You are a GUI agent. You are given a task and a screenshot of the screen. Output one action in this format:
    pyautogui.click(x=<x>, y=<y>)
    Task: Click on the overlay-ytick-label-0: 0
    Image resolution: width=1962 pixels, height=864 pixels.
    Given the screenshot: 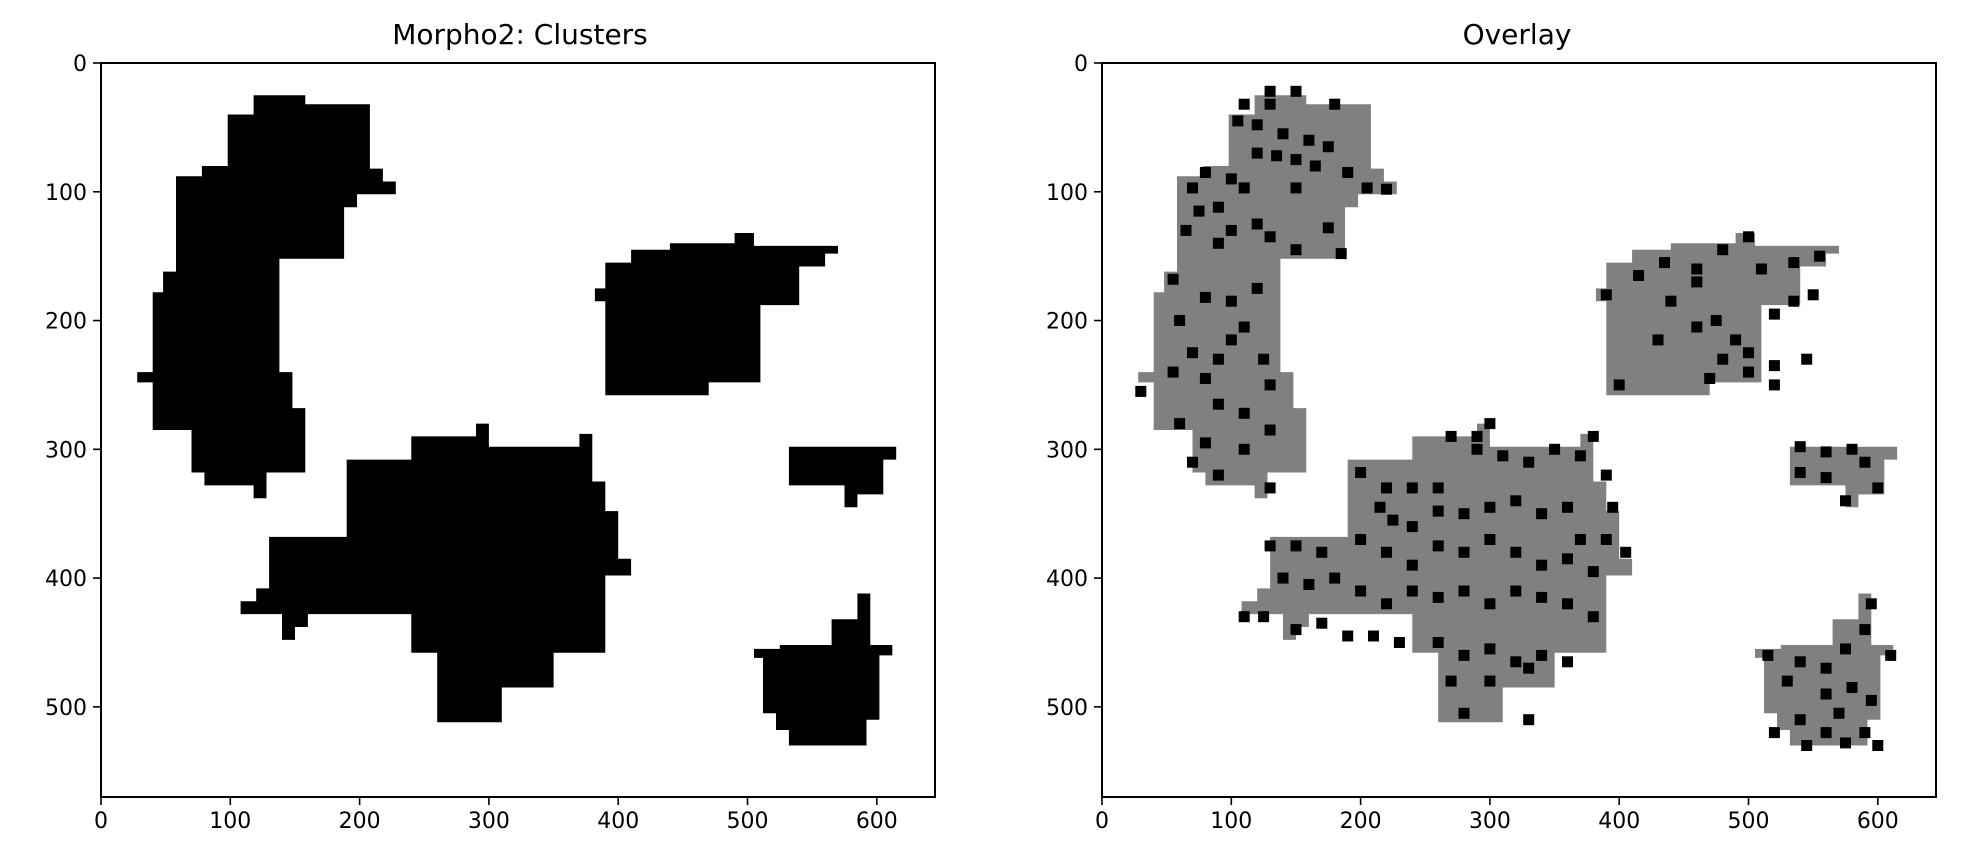 What is the action you would take?
    pyautogui.click(x=1081, y=64)
    